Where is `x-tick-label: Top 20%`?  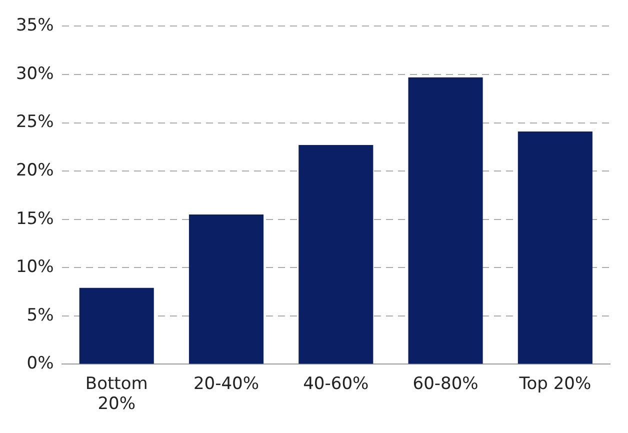
x-tick-label: Top 20% is located at coordinates (555, 384).